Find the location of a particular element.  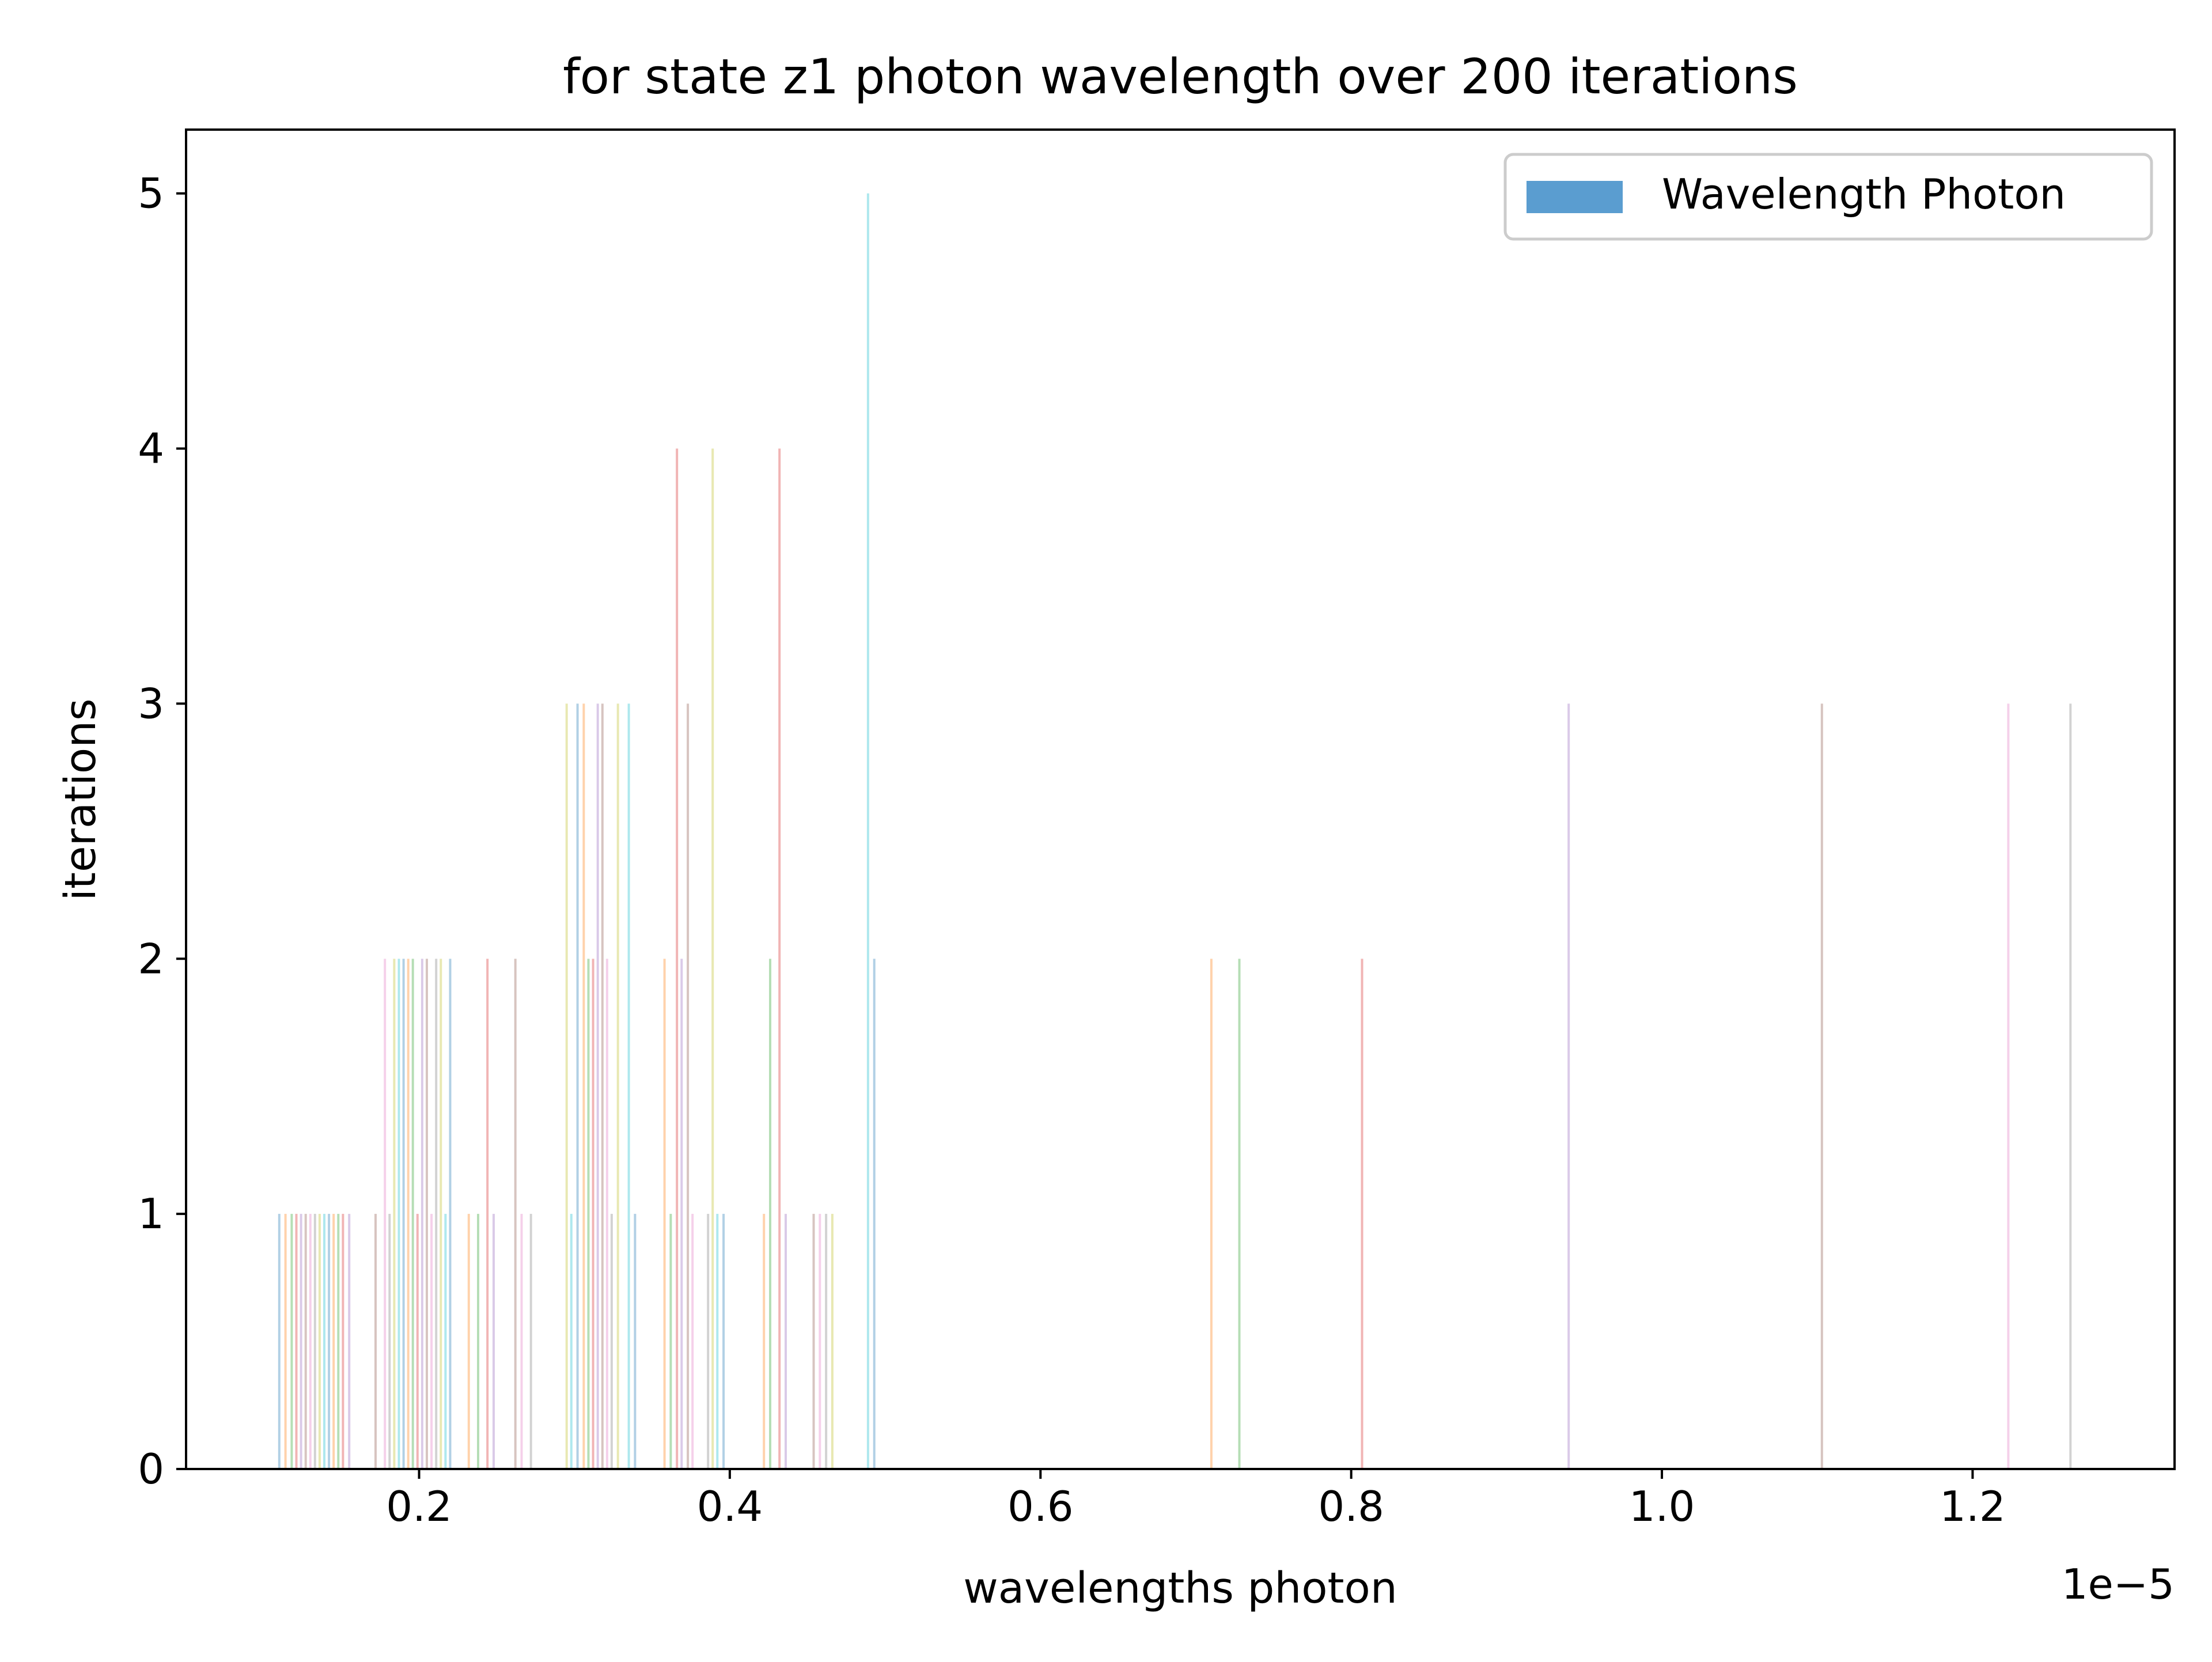

y-tick-label: 5 is located at coordinates (151, 193).